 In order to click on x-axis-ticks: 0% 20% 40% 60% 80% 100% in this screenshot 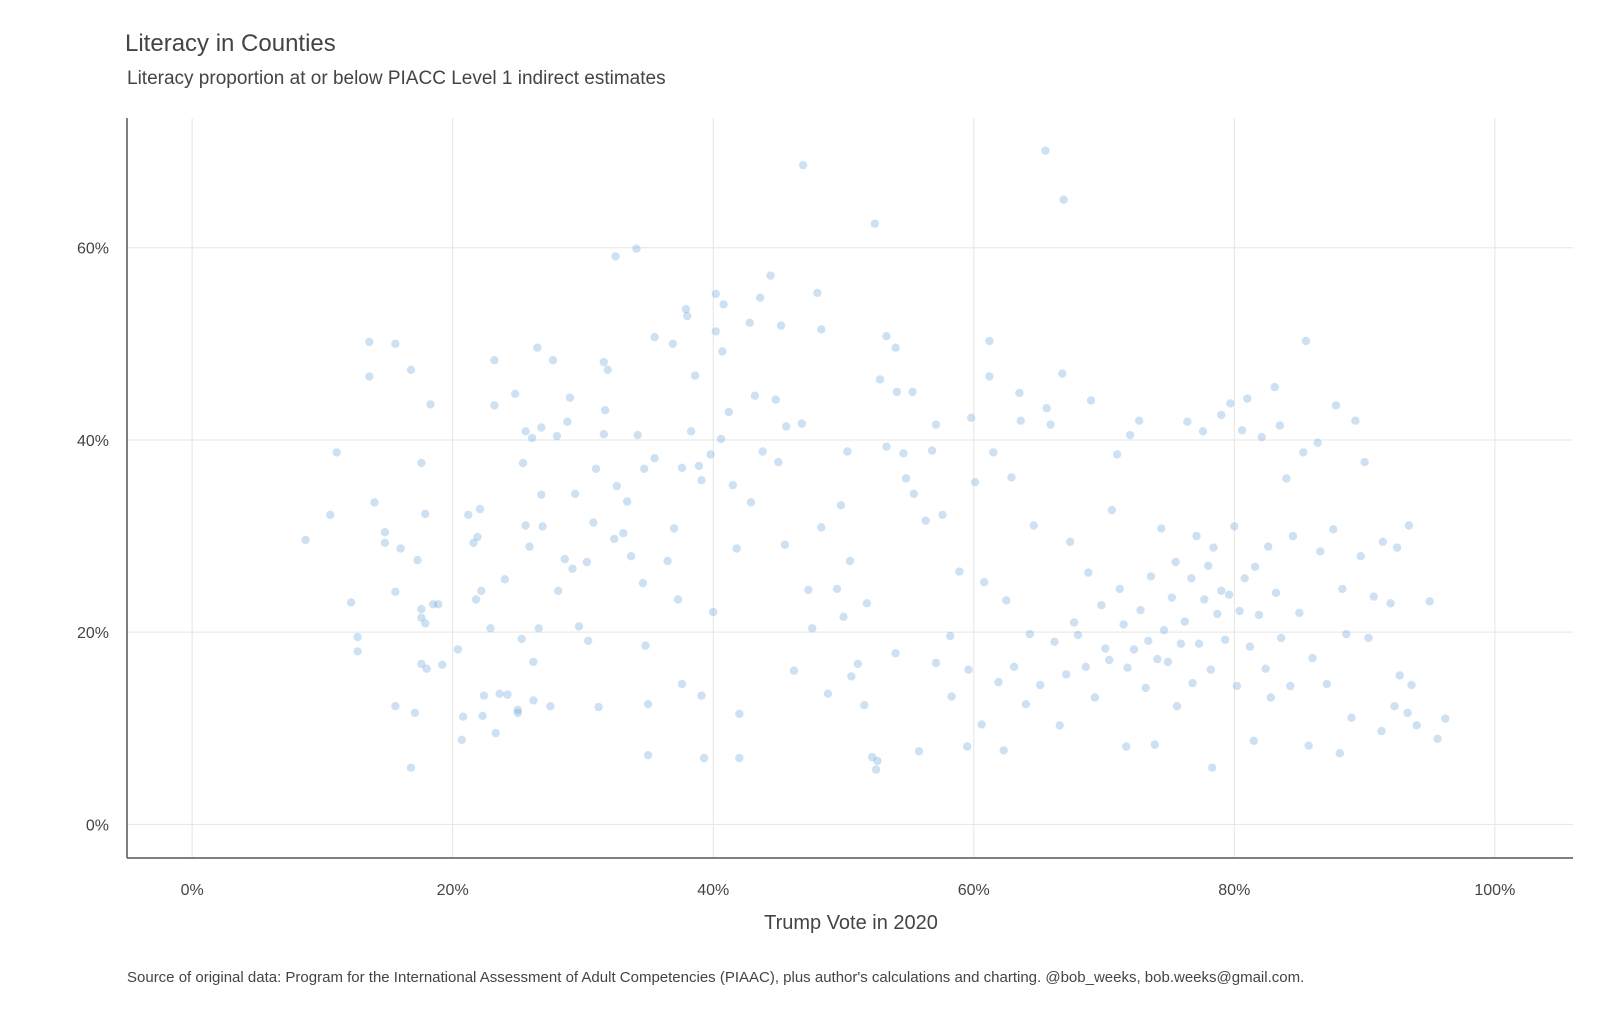, I will do `click(848, 890)`.